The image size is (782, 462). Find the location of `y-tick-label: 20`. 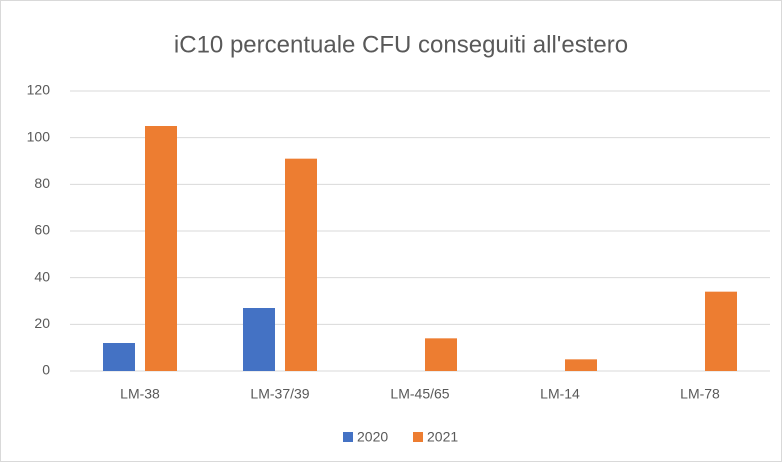

y-tick-label: 20 is located at coordinates (42, 323).